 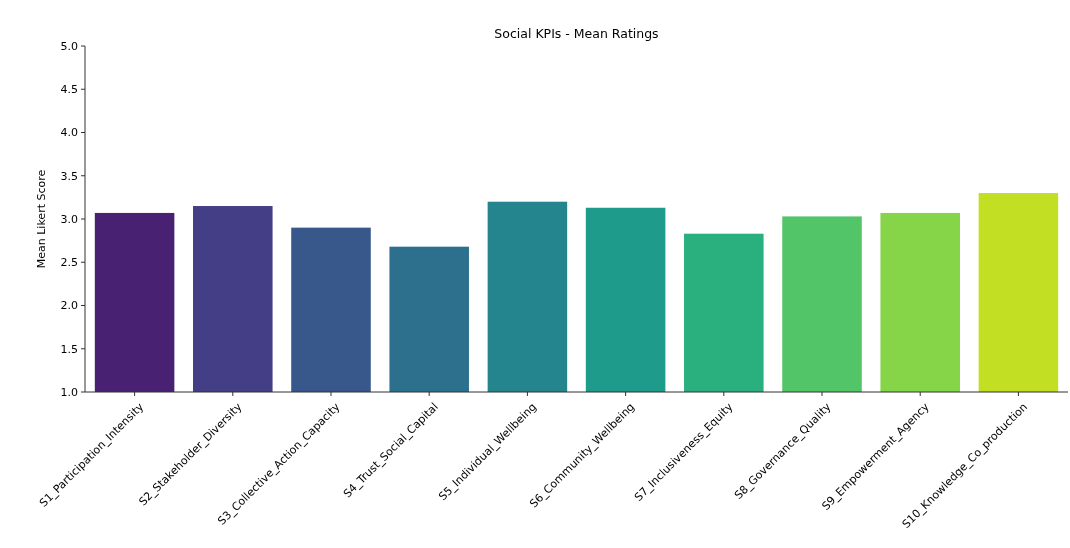 What do you see at coordinates (576, 33) in the screenshot?
I see `chart-title: Social KPIs - Mean Ratings` at bounding box center [576, 33].